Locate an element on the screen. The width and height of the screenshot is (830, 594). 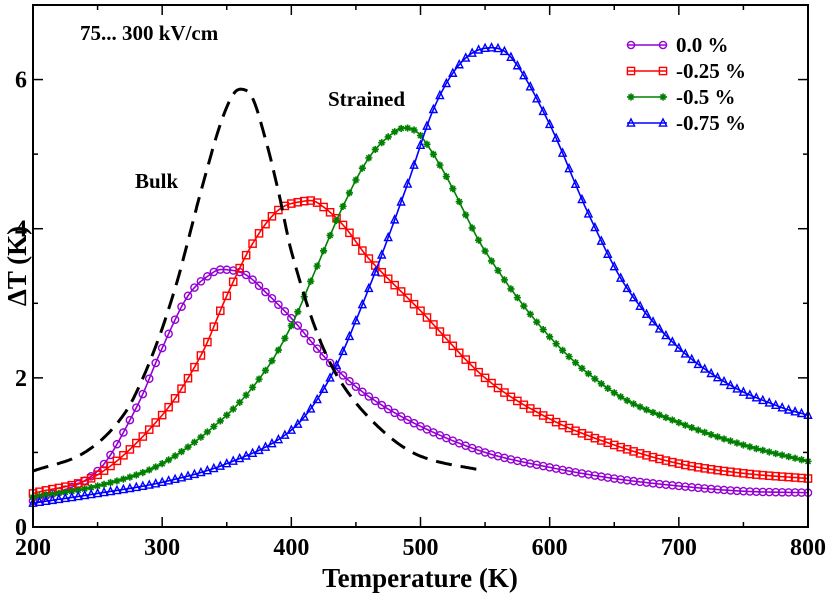
x-tick-label: 300 is located at coordinates (162, 548).